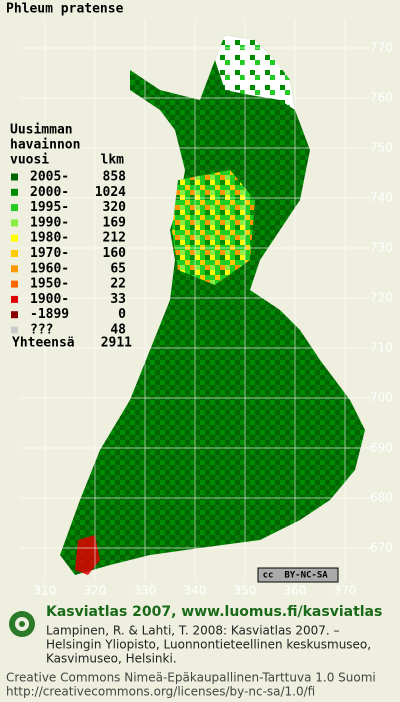 The width and height of the screenshot is (400, 702). Describe the element at coordinates (381, 48) in the screenshot. I see `y-label: 770` at that location.